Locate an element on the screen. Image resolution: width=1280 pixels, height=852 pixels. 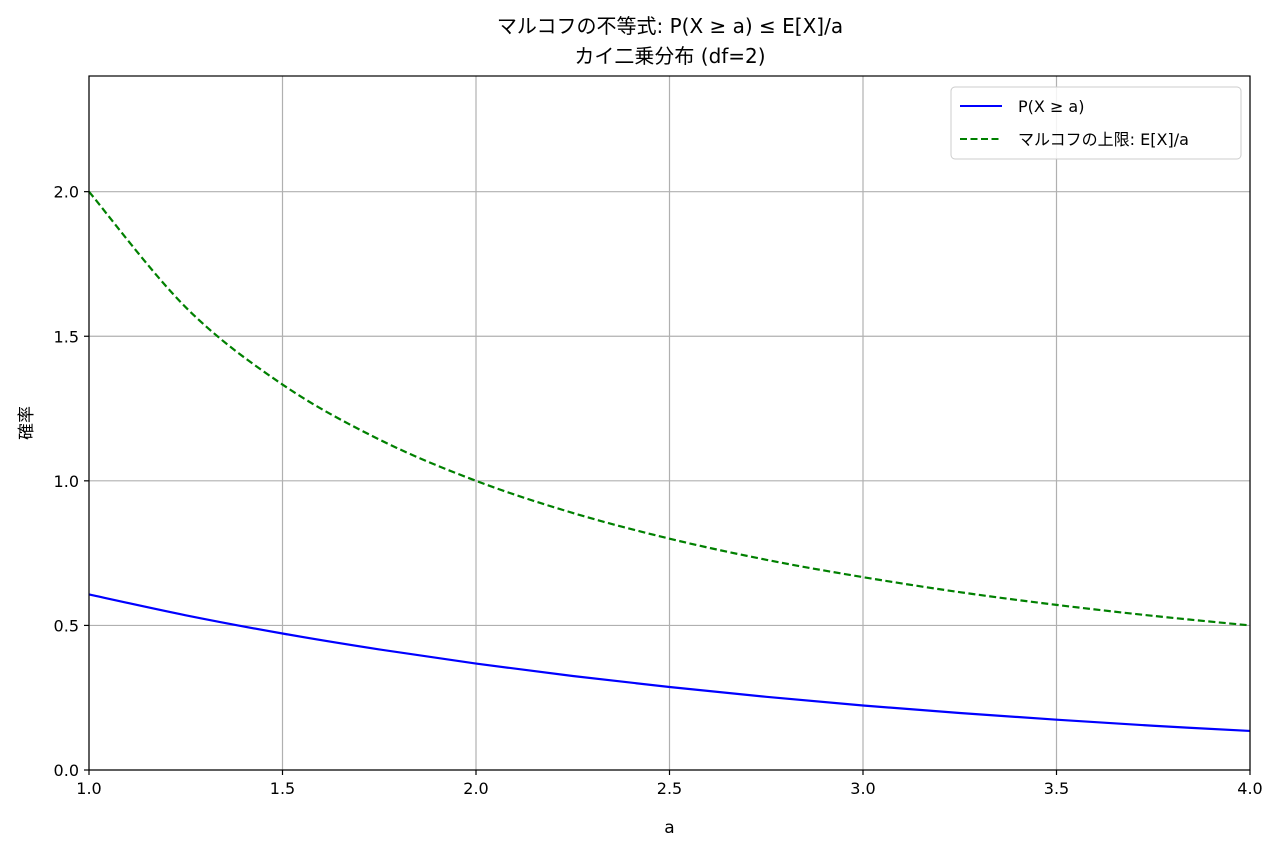
y-tick-label: 0.0 is located at coordinates (66, 770).